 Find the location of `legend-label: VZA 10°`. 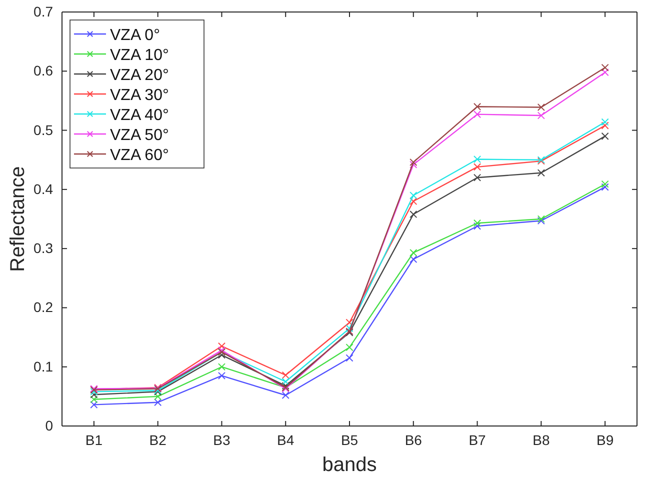

legend-label: VZA 10° is located at coordinates (139, 55).